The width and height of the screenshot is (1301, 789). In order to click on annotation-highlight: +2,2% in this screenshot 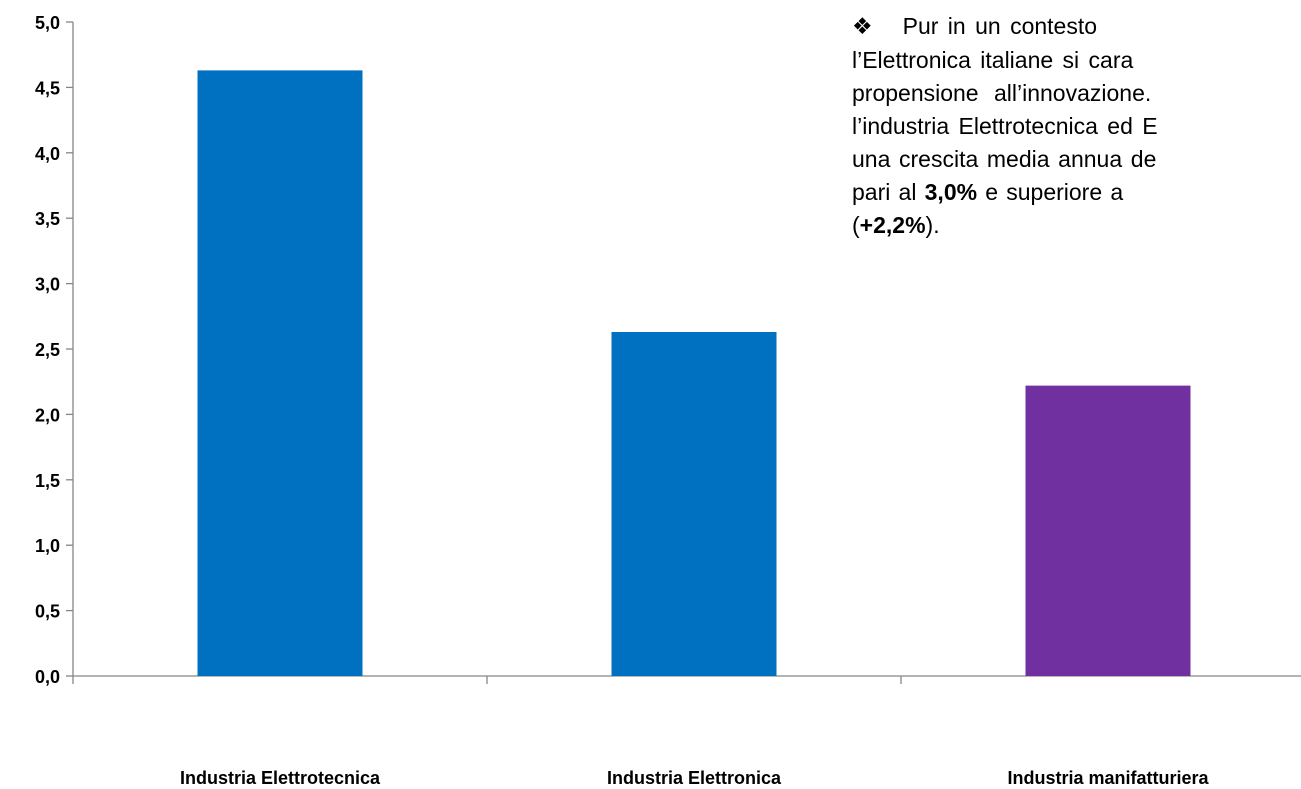, I will do `click(892, 225)`.